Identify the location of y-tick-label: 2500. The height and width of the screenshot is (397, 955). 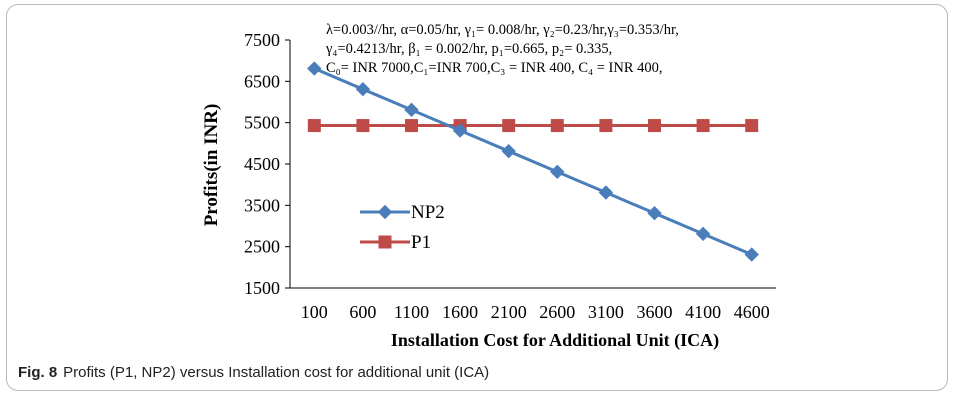
(262, 247).